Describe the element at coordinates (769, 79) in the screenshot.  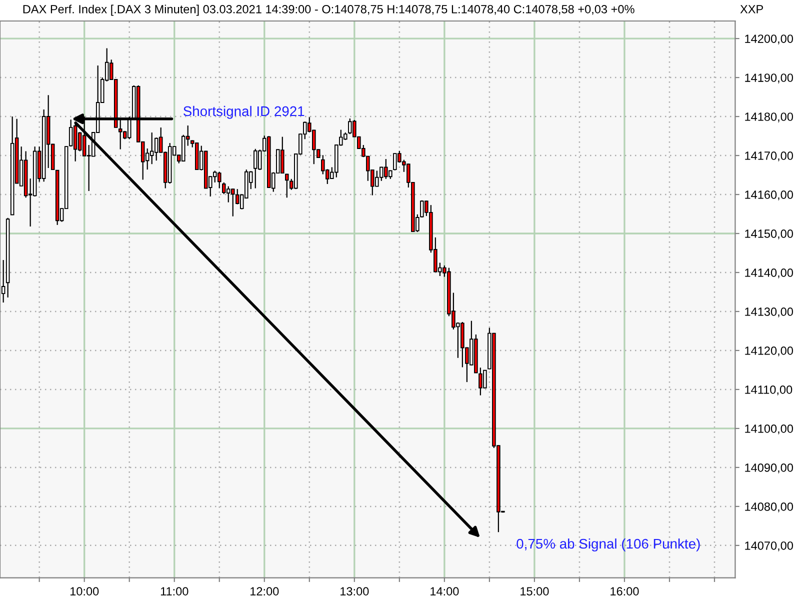
I see `y-tick-label: 14190,00` at that location.